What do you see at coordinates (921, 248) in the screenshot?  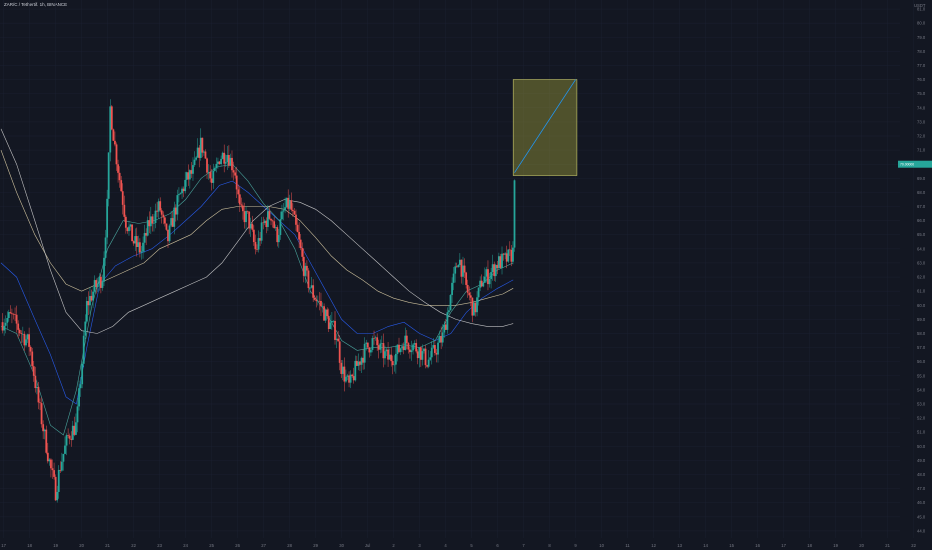 I see `price-tick-label: 64.0` at bounding box center [921, 248].